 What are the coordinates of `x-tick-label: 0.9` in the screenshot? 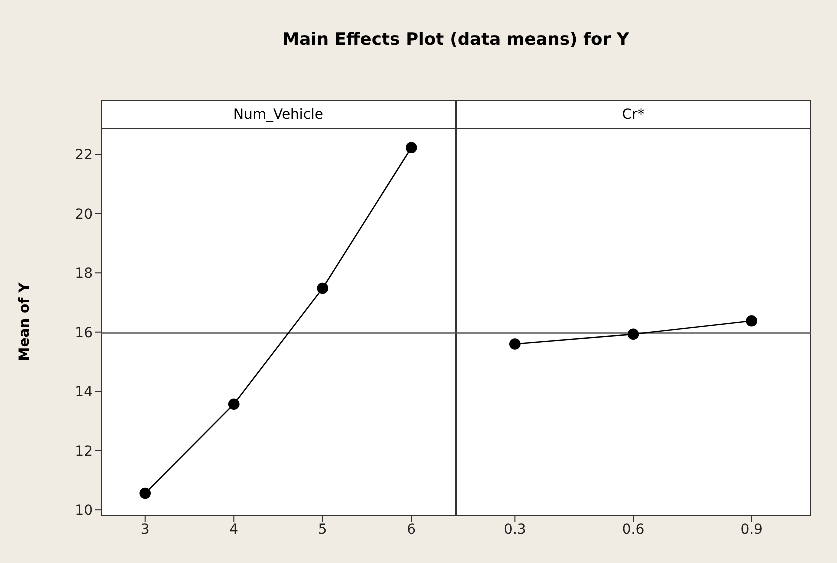 It's located at (751, 530).